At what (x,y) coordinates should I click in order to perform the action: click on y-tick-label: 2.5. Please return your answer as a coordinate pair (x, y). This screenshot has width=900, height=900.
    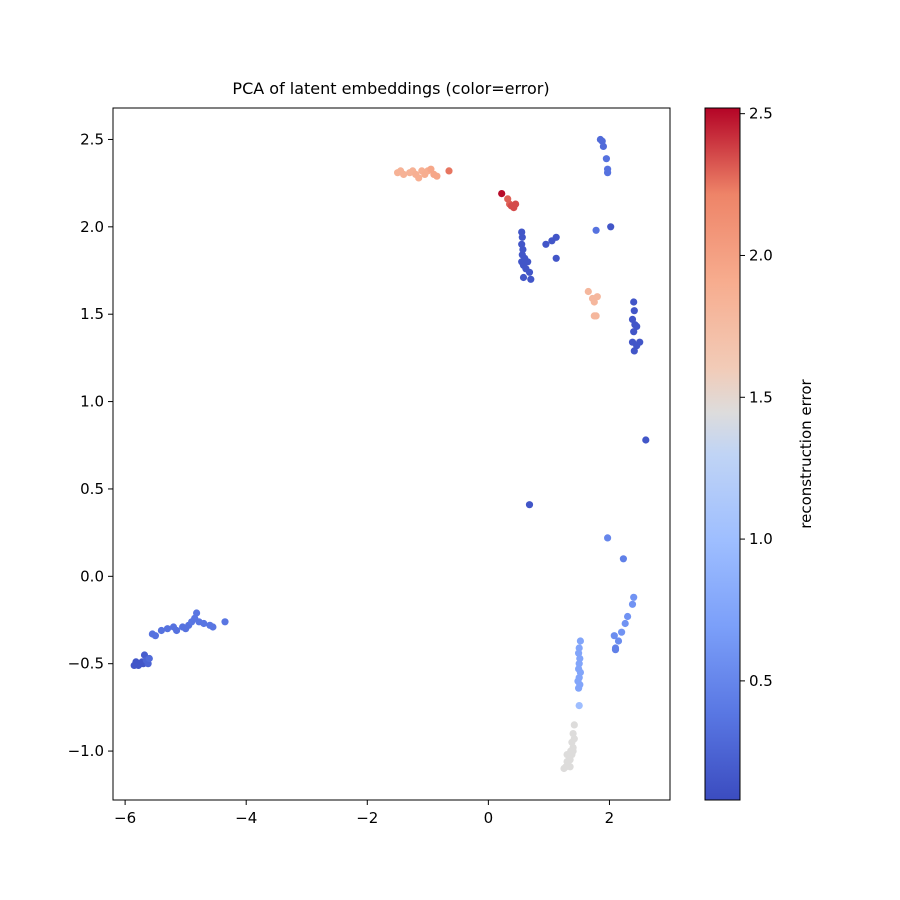
    Looking at the image, I should click on (92, 139).